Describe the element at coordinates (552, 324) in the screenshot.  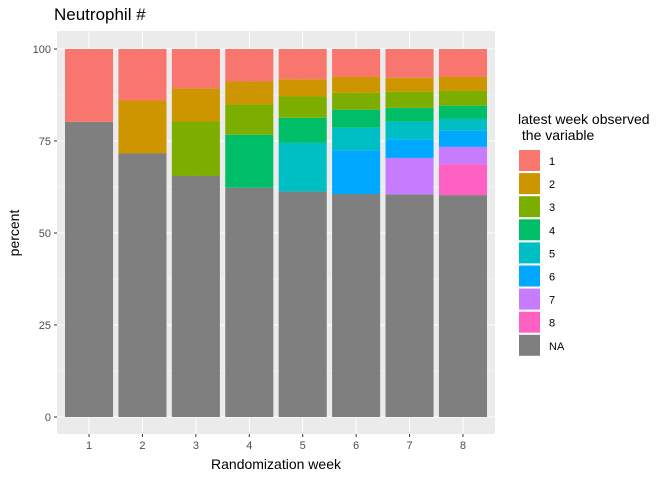
I see `legend-label: 8` at that location.